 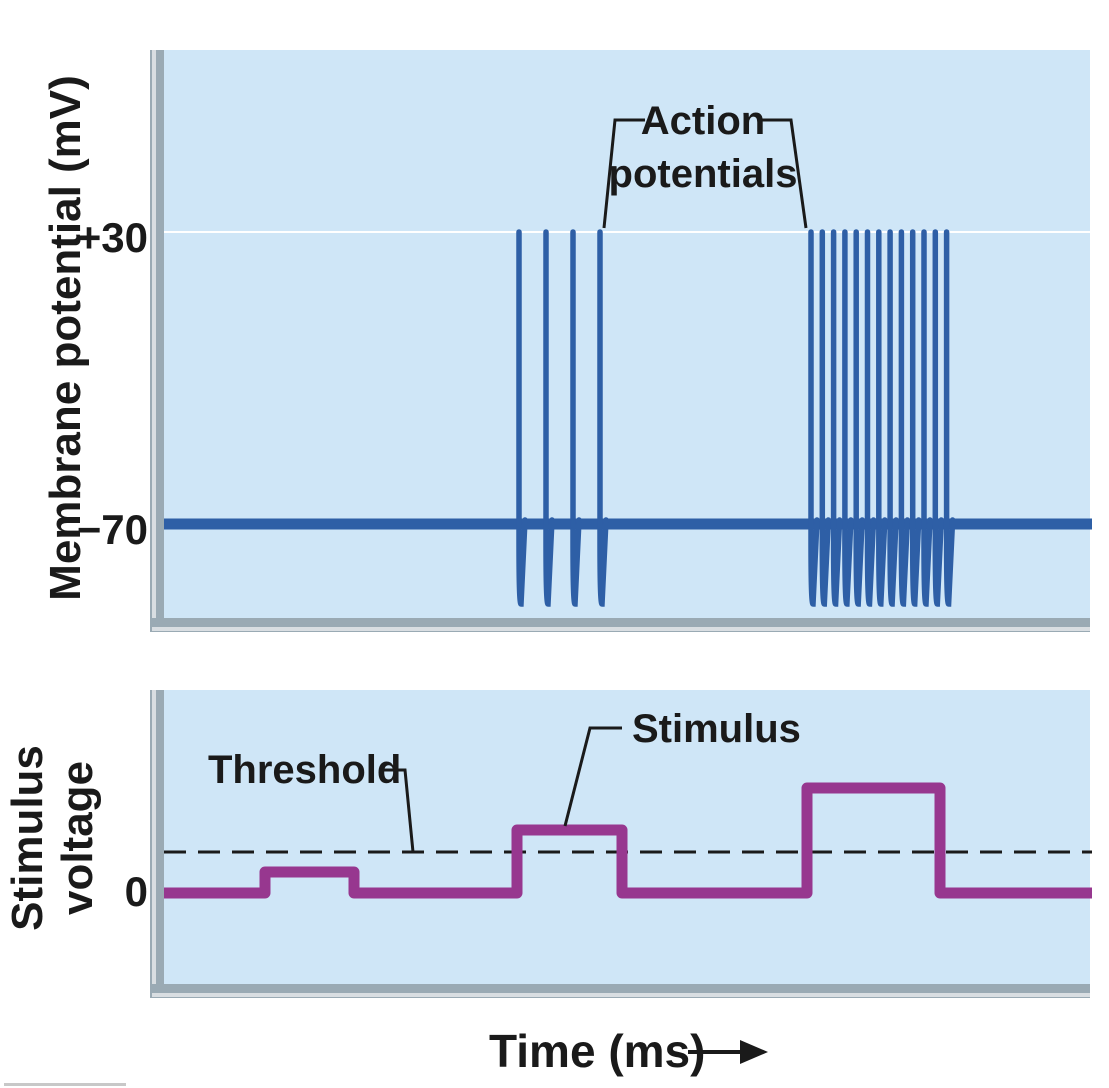 What do you see at coordinates (65, 1084) in the screenshot?
I see `copyright-smudge` at bounding box center [65, 1084].